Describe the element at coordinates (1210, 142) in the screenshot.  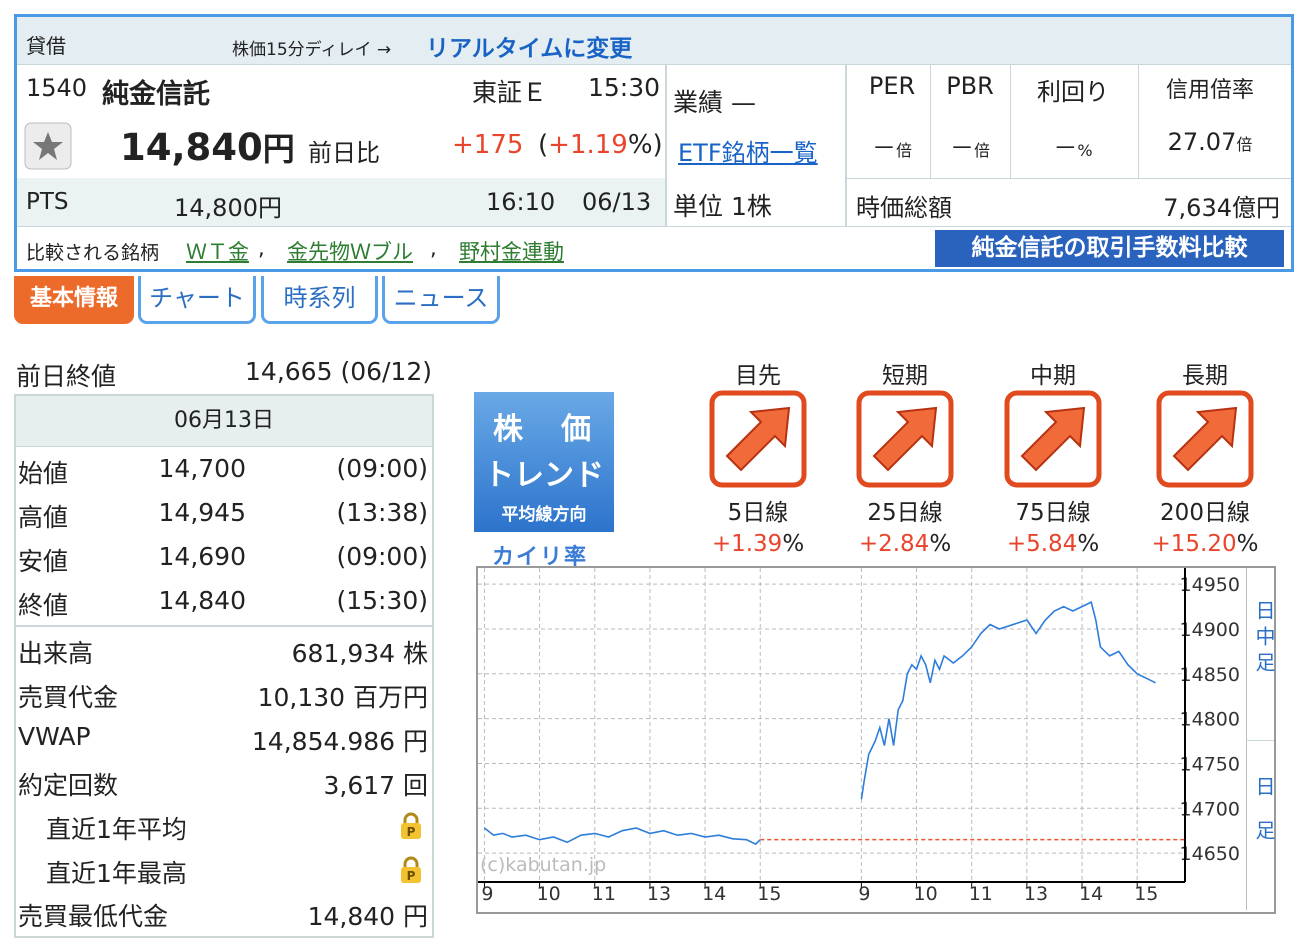
I see `metric-value: 27.07倍` at that location.